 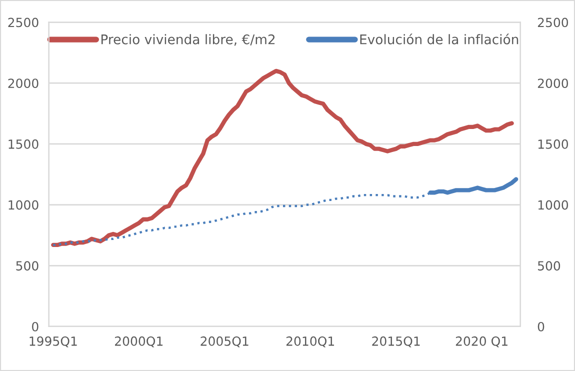 What do you see at coordinates (23, 83) in the screenshot?
I see `y-tick-label: 2000` at bounding box center [23, 83].